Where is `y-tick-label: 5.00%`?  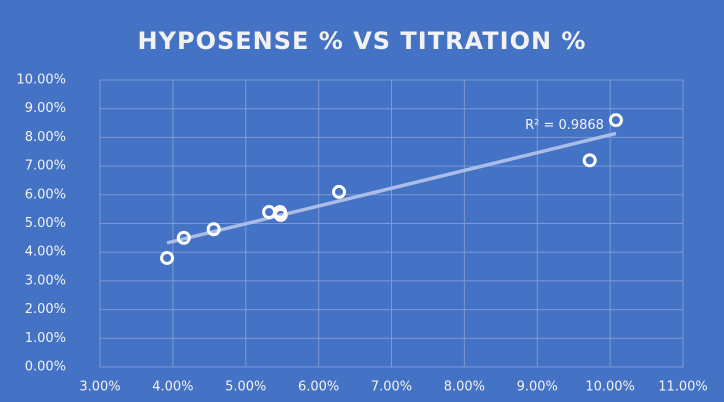 y-tick-label: 5.00% is located at coordinates (45, 223).